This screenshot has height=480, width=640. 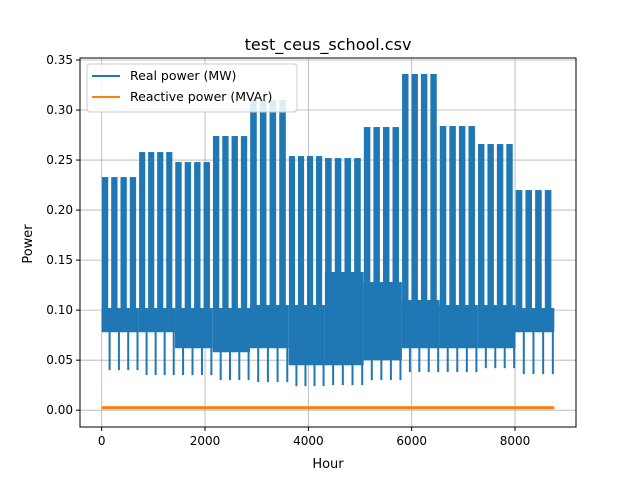 I want to click on legend-label-reactive: Reactive power (MVAr), so click(x=201, y=96).